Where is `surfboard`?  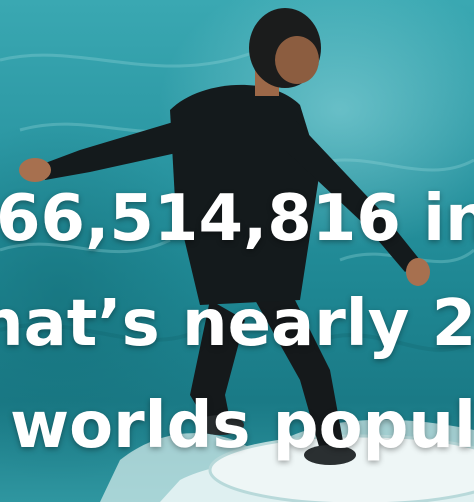 surfboard is located at coordinates (342, 469).